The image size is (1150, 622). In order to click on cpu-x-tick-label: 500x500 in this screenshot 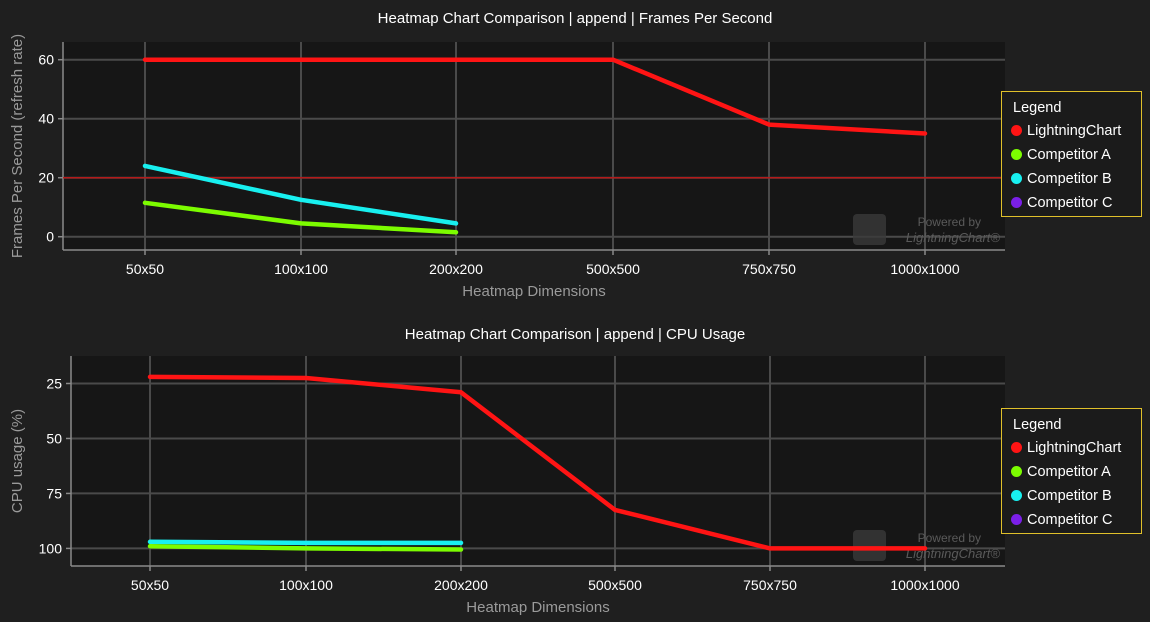, I will do `click(615, 585)`.